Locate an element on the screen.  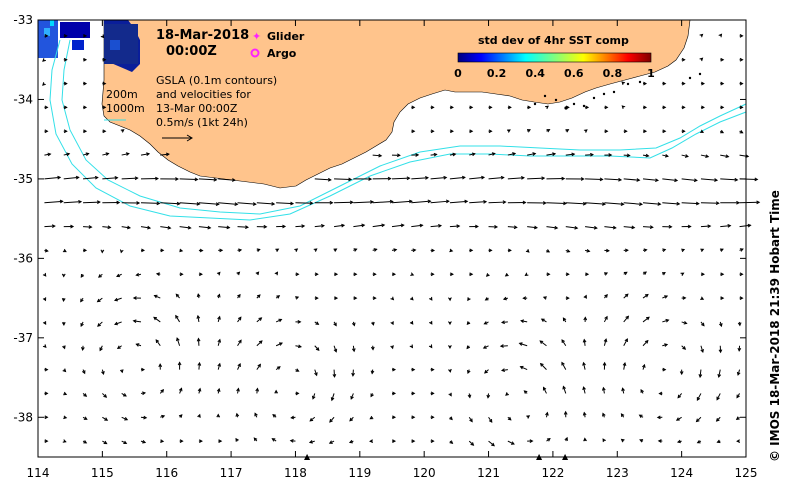
y-tick-label: -36 is located at coordinates (23, 258).